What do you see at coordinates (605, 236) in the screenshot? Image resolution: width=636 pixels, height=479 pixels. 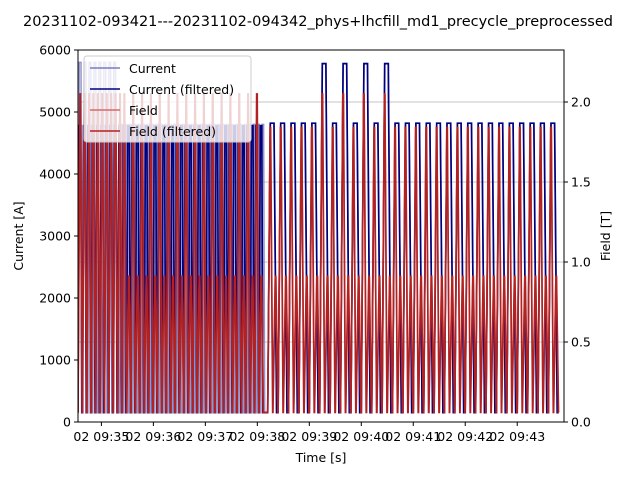 I see `y-axis-right-label: Field [T]` at bounding box center [605, 236].